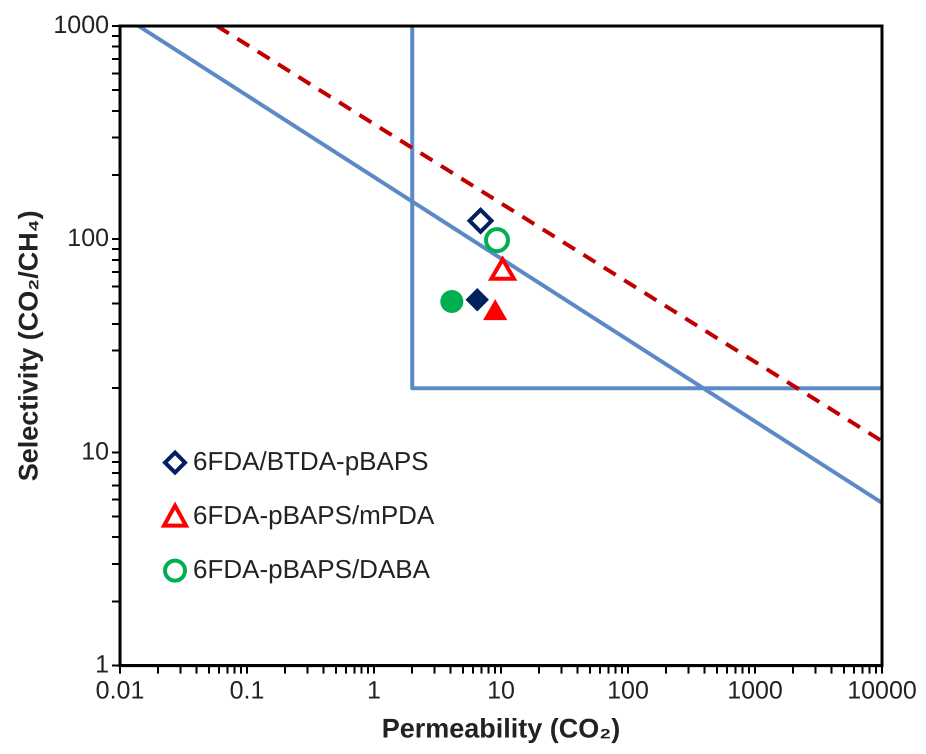 This screenshot has width=926, height=754. Describe the element at coordinates (81, 24) in the screenshot. I see `y-tick-label: 1000` at that location.